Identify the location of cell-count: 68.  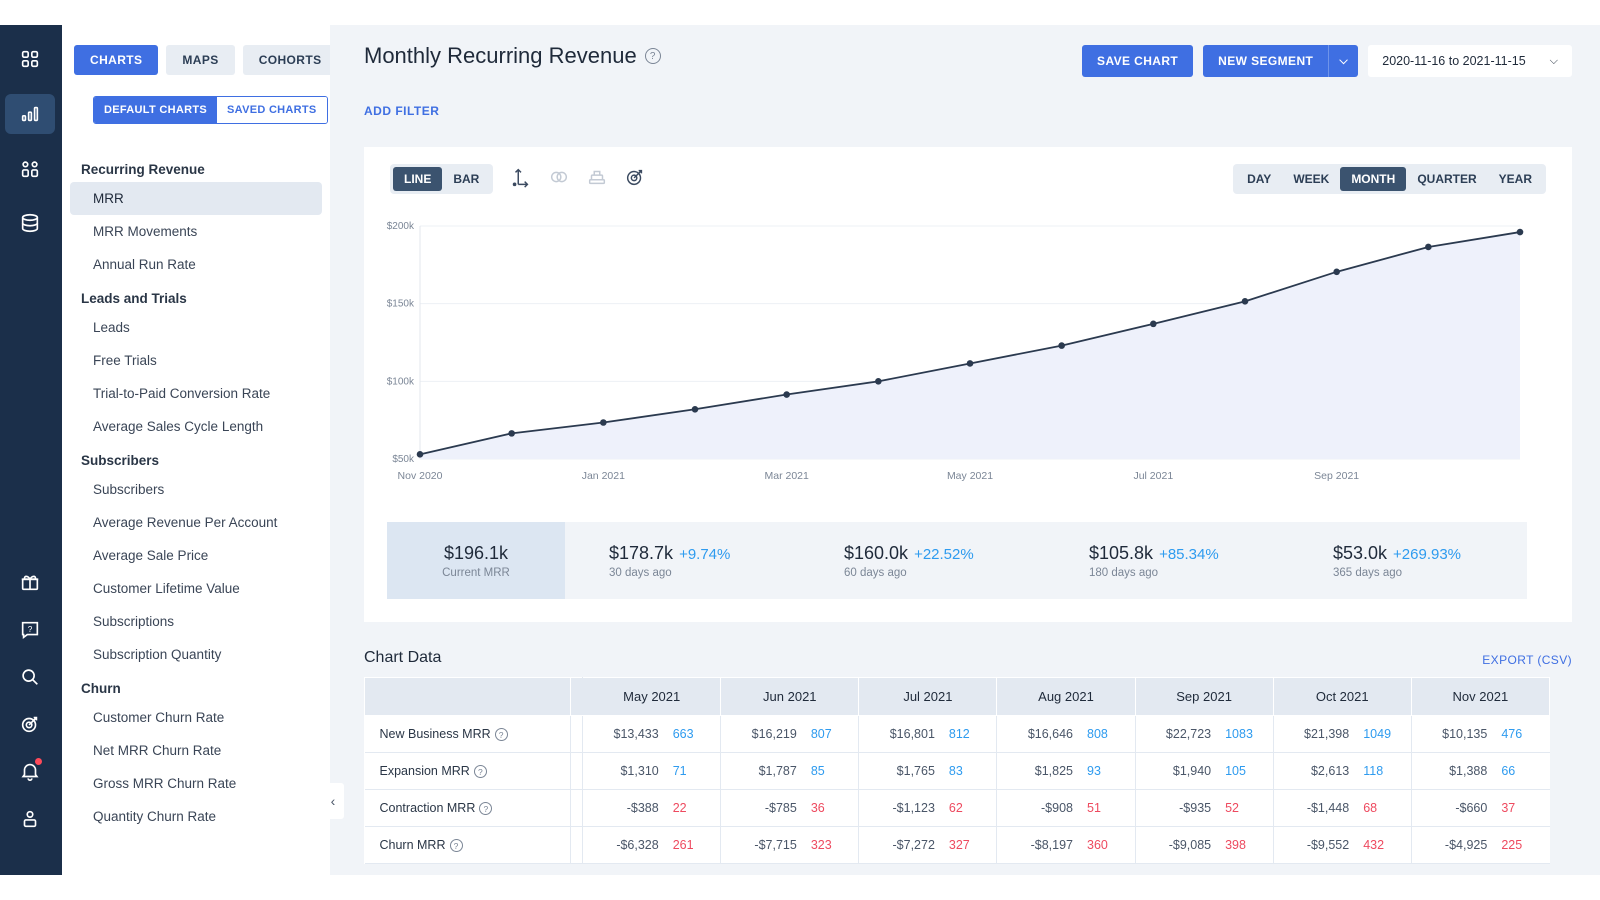
(1383, 808).